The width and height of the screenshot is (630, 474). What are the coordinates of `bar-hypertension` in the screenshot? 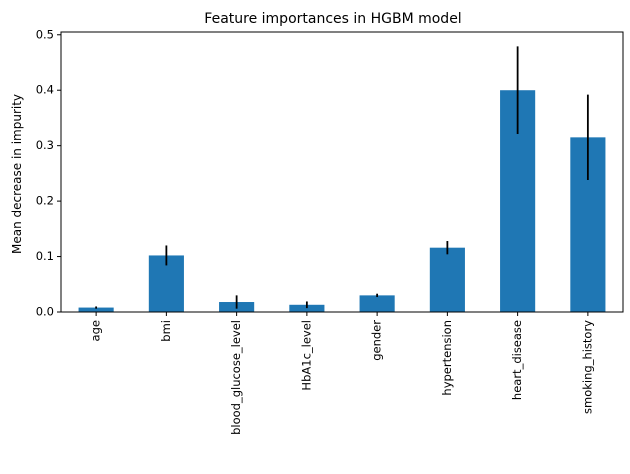 It's located at (447, 279).